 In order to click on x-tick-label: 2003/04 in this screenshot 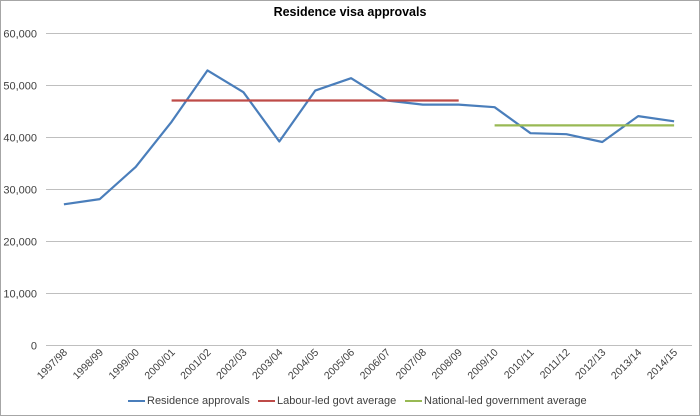, I will do `click(267, 364)`.